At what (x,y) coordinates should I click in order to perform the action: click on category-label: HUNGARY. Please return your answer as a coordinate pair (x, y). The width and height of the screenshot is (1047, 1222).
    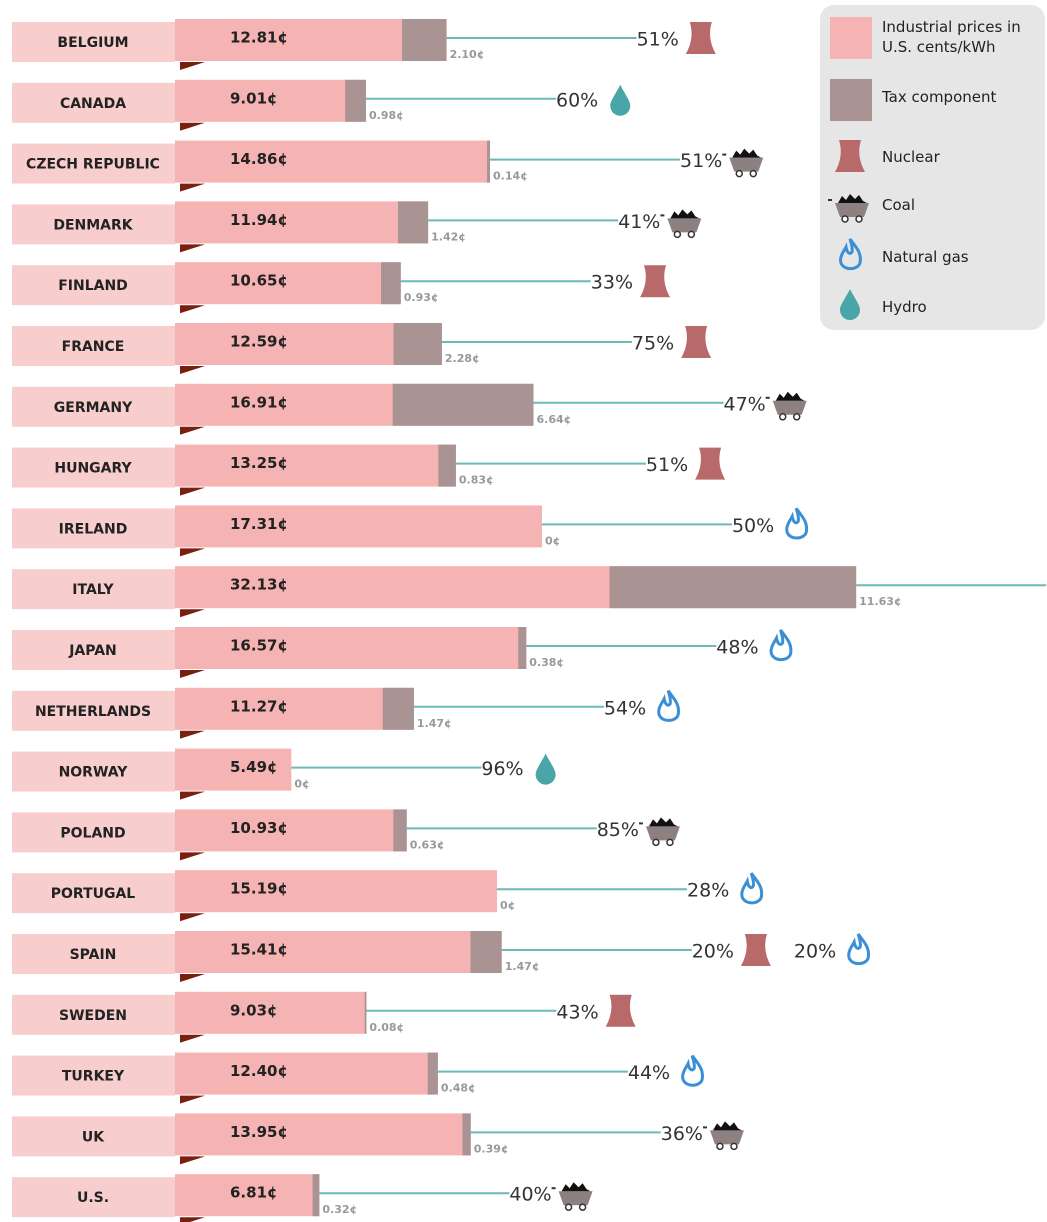
    Looking at the image, I should click on (93, 469).